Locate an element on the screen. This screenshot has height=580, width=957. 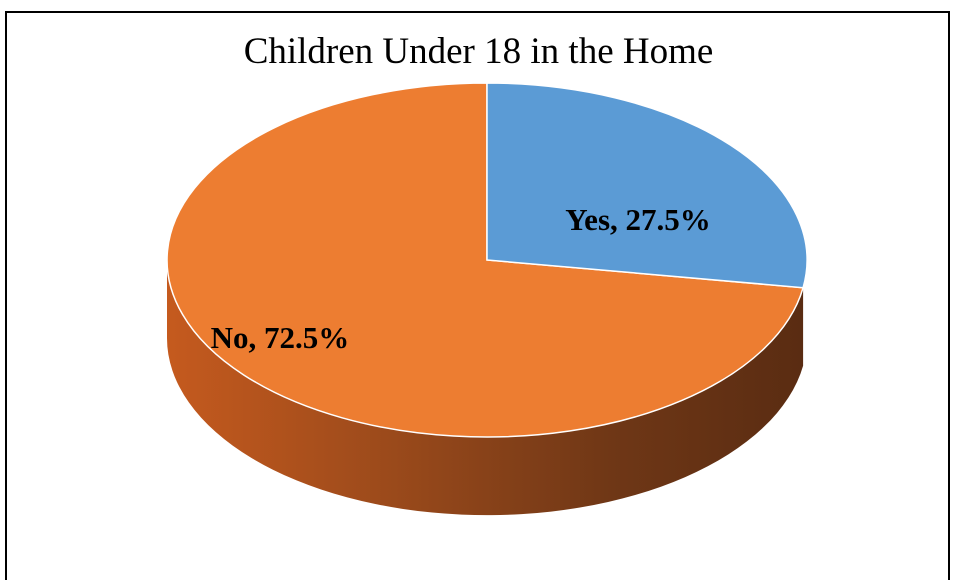
pie-label-no: No, 72.5% is located at coordinates (280, 337).